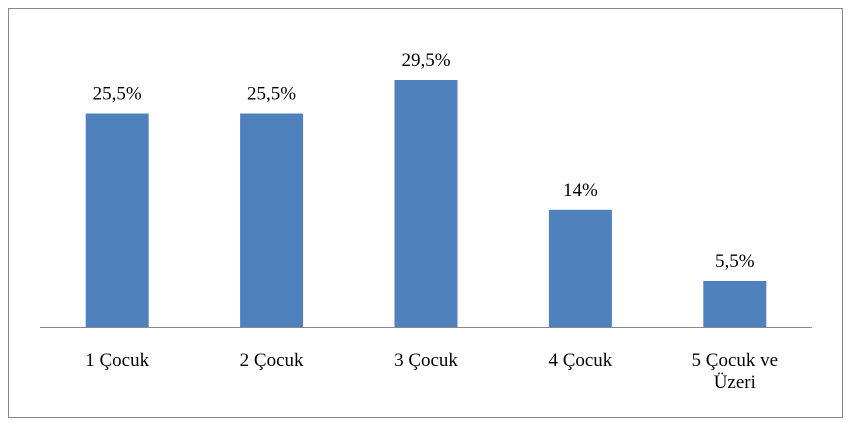  I want to click on data-label: 5,5%, so click(735, 261).